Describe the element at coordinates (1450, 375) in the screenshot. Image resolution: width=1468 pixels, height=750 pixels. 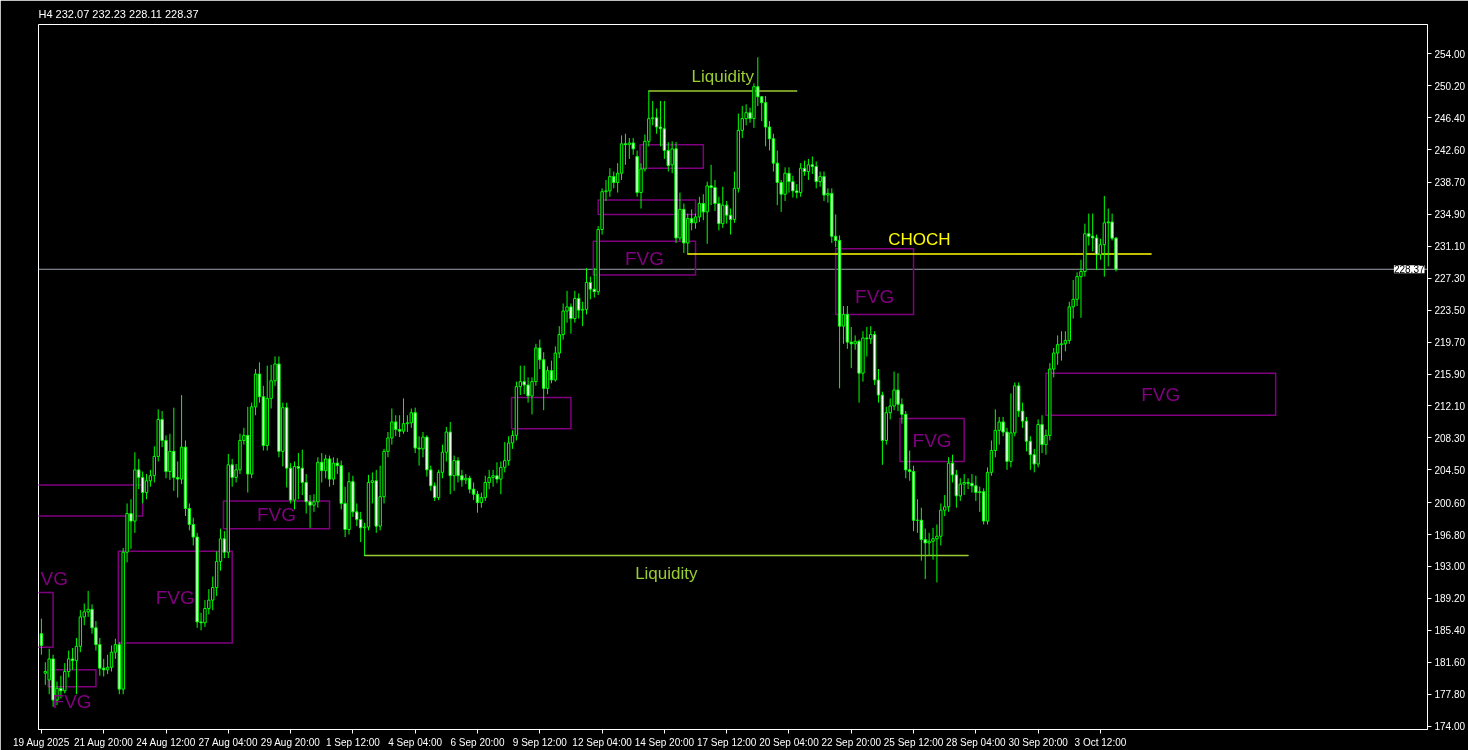
I see `y-tick-label: 215.90` at that location.